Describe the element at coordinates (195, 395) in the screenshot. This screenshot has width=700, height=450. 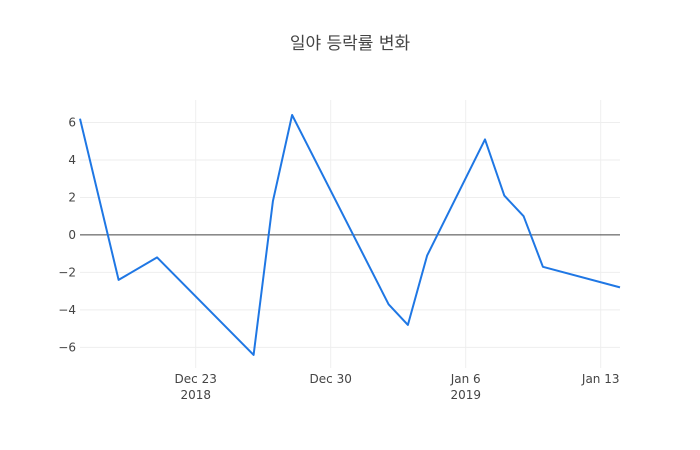
I see `x-tick-year-label: 2018` at that location.